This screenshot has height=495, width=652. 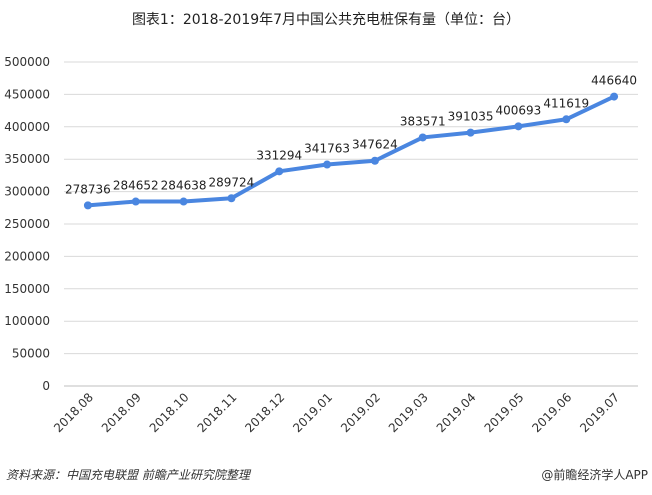 What do you see at coordinates (408, 412) in the screenshot?
I see `x-tick-label: 2019.03` at bounding box center [408, 412].